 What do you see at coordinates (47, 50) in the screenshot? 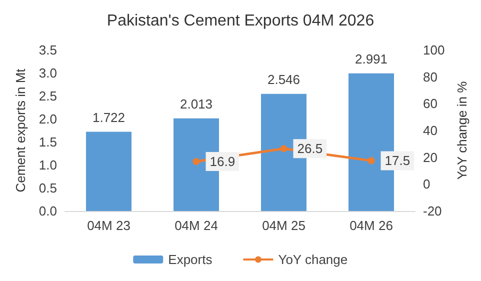
I see `y-tick-label: 3.5` at bounding box center [47, 50].